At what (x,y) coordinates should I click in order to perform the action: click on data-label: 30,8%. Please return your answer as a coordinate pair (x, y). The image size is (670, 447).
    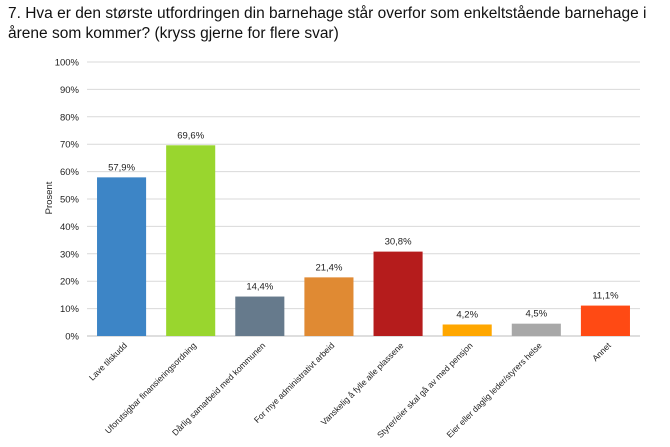
    Looking at the image, I should click on (398, 242).